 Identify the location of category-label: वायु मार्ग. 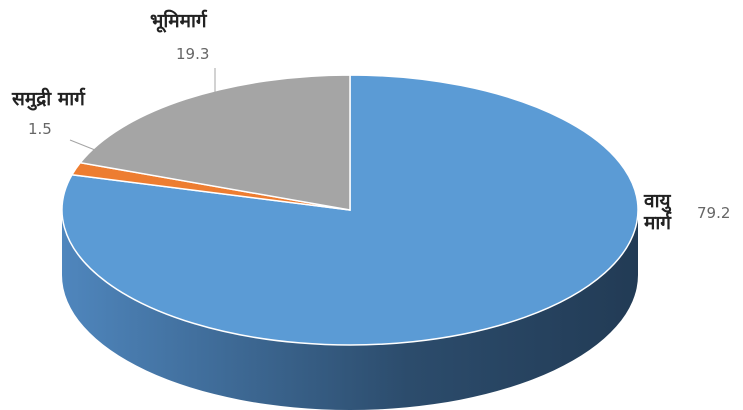
(657, 212).